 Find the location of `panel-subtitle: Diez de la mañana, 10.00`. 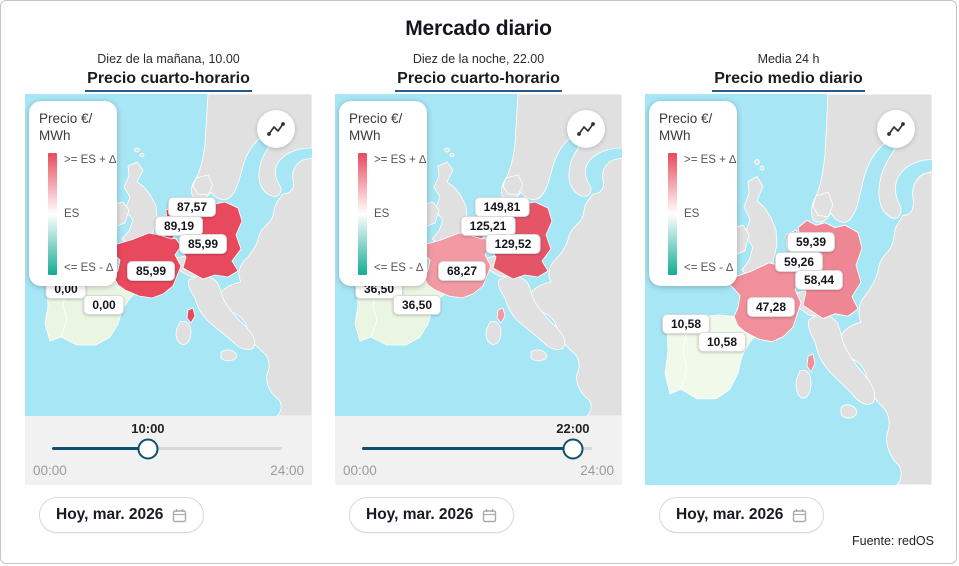

panel-subtitle: Diez de la mañana, 10.00 is located at coordinates (168, 59).